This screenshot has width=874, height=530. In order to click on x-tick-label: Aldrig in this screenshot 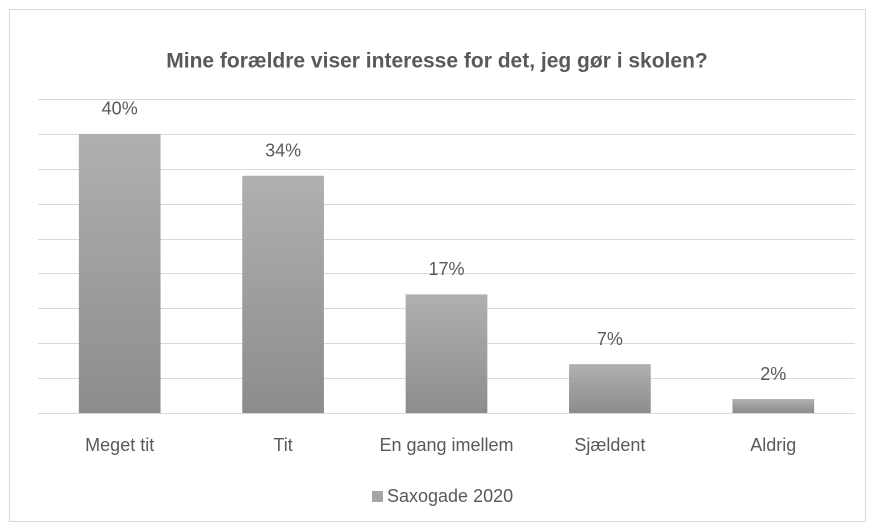, I will do `click(773, 445)`.